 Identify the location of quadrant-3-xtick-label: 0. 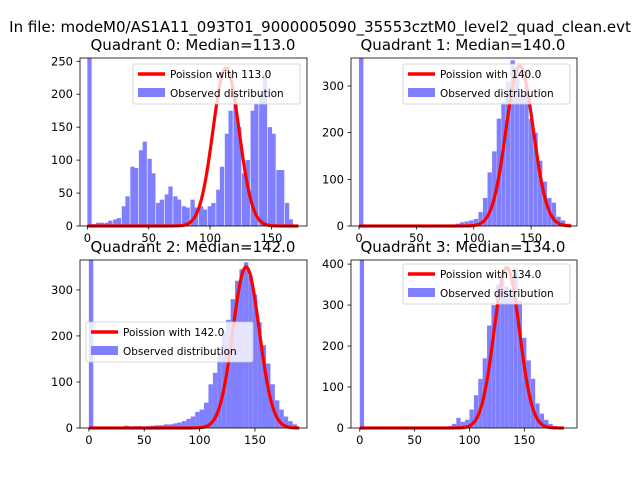
(359, 440).